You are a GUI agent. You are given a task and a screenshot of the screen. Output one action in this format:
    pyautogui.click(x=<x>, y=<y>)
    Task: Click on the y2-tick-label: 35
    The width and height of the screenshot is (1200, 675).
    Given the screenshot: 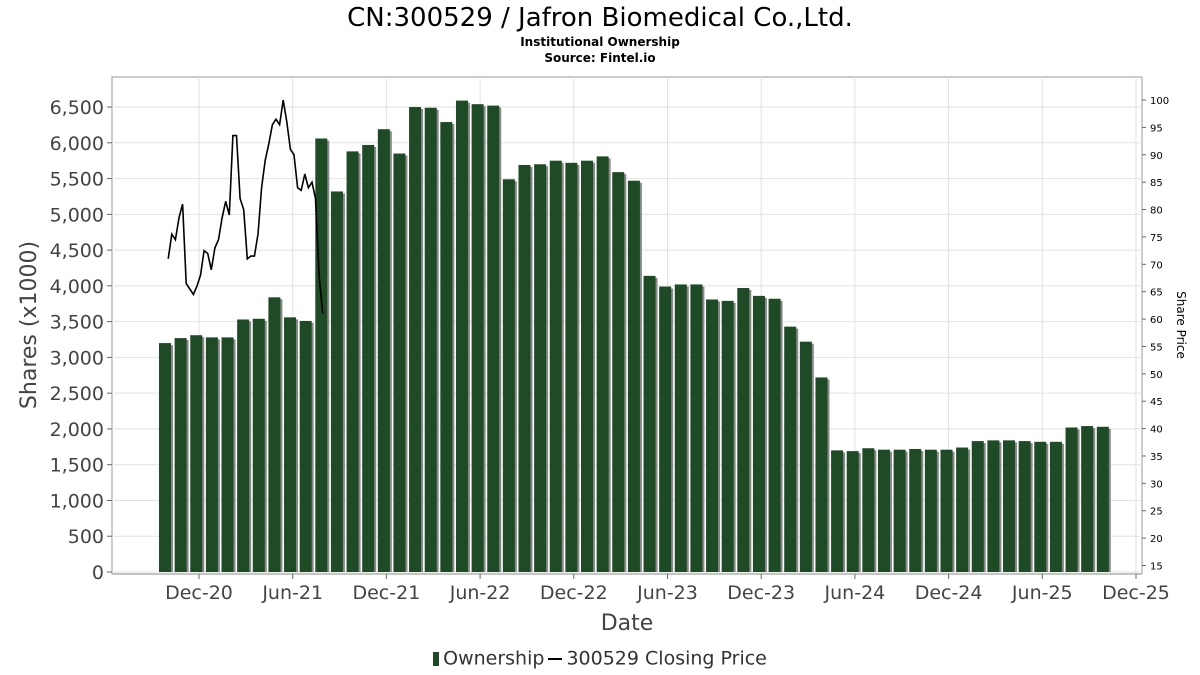 What is the action you would take?
    pyautogui.click(x=1156, y=457)
    